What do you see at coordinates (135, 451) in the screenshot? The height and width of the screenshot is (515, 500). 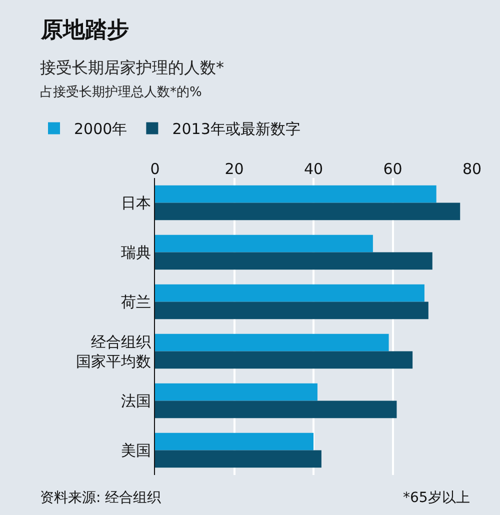 I see `y-tick-label: 美国` at bounding box center [135, 451].